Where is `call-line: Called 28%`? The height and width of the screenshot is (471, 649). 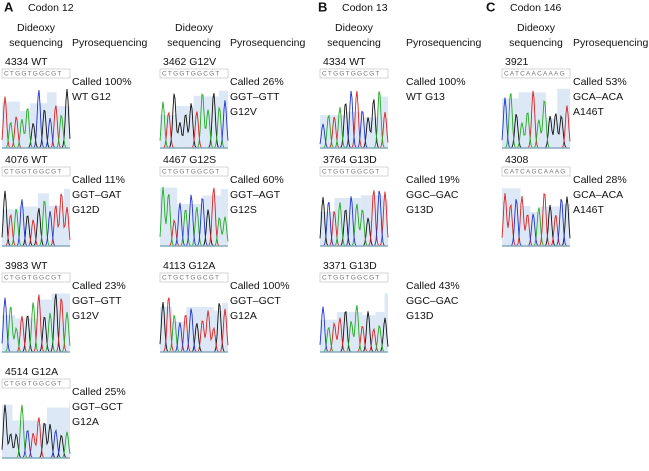
call-line: Called 28% is located at coordinates (600, 180).